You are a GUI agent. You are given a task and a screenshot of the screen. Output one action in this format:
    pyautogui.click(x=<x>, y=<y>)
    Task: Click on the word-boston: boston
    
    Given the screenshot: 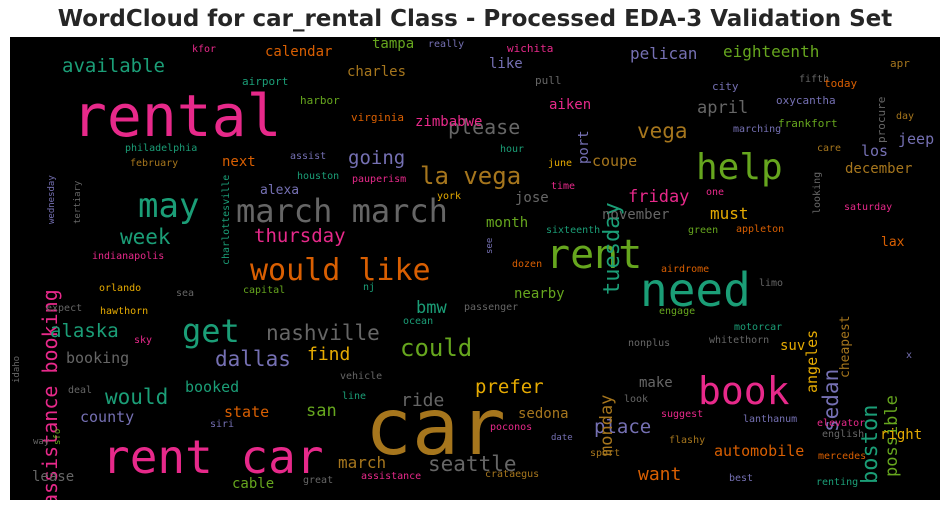 What is the action you would take?
    pyautogui.click(x=870, y=444)
    